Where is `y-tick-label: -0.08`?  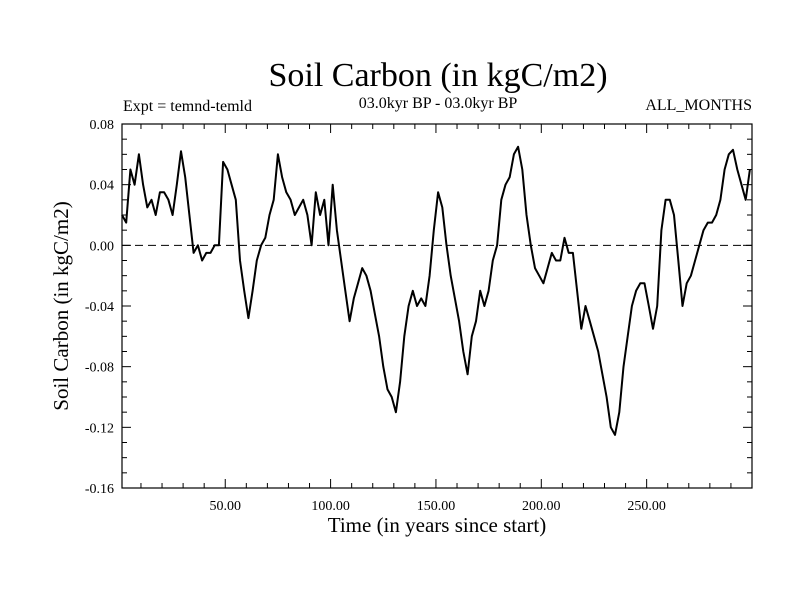
y-tick-label: -0.08 is located at coordinates (99, 368).